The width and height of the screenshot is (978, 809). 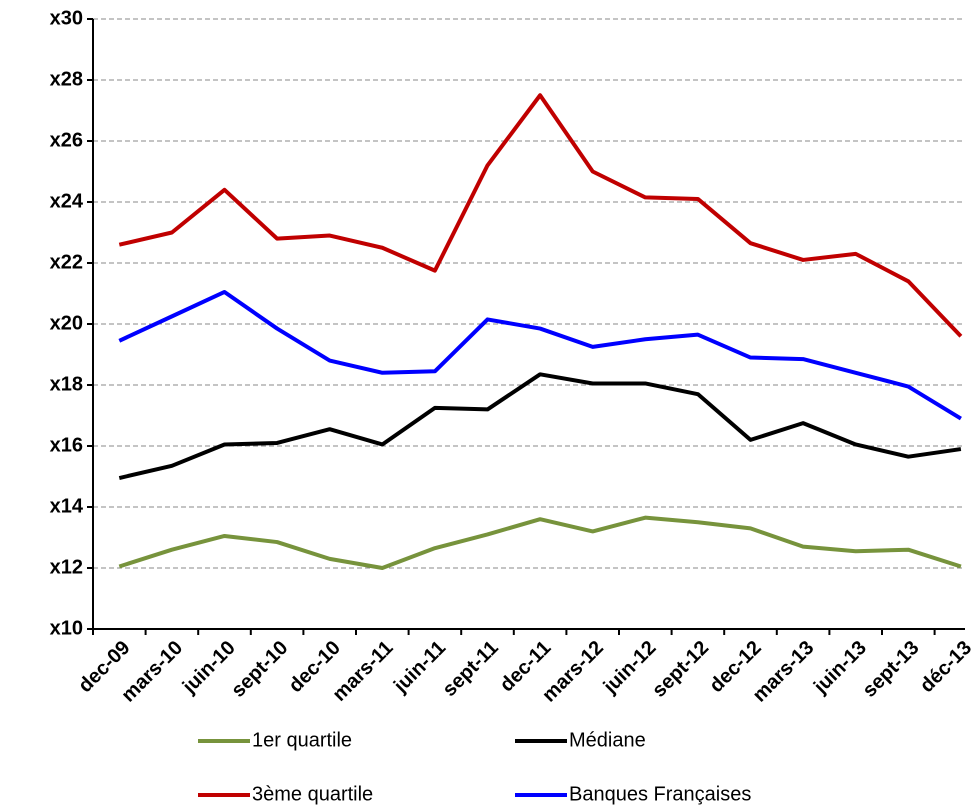 What do you see at coordinates (660, 794) in the screenshot?
I see `legend-label: Banques Françaises` at bounding box center [660, 794].